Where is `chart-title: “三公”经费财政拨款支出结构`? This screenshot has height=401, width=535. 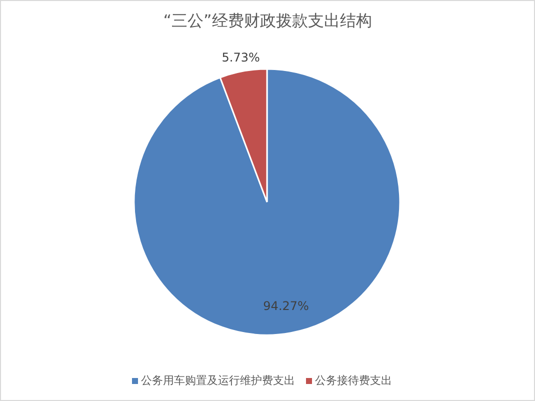 chart-title: “三公”经费财政拨款支出结构 is located at coordinates (267, 20).